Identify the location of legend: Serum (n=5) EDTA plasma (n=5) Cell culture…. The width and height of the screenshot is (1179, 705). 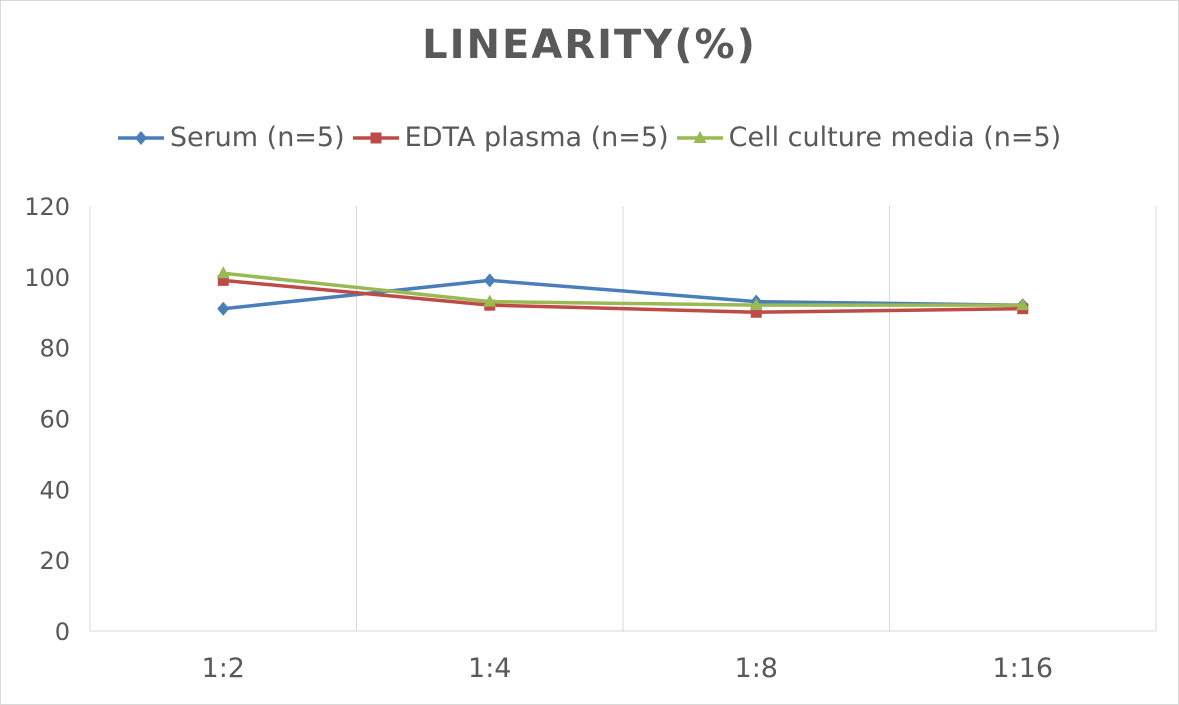
(589, 137).